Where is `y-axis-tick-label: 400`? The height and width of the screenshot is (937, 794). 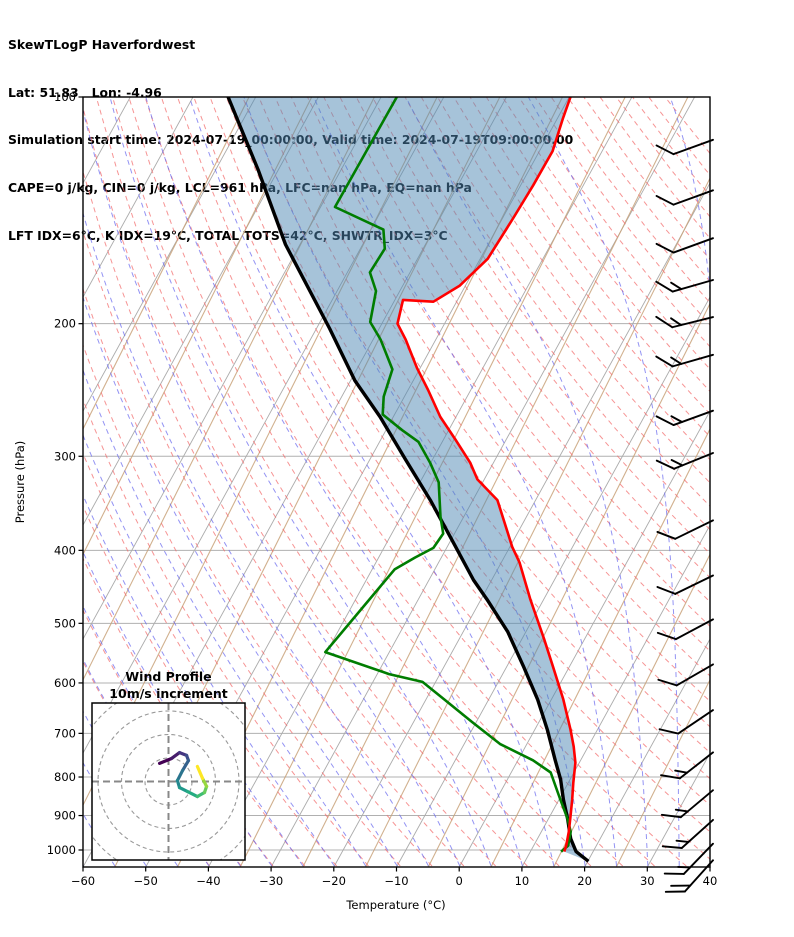 y-axis-tick-label: 400 is located at coordinates (65, 550).